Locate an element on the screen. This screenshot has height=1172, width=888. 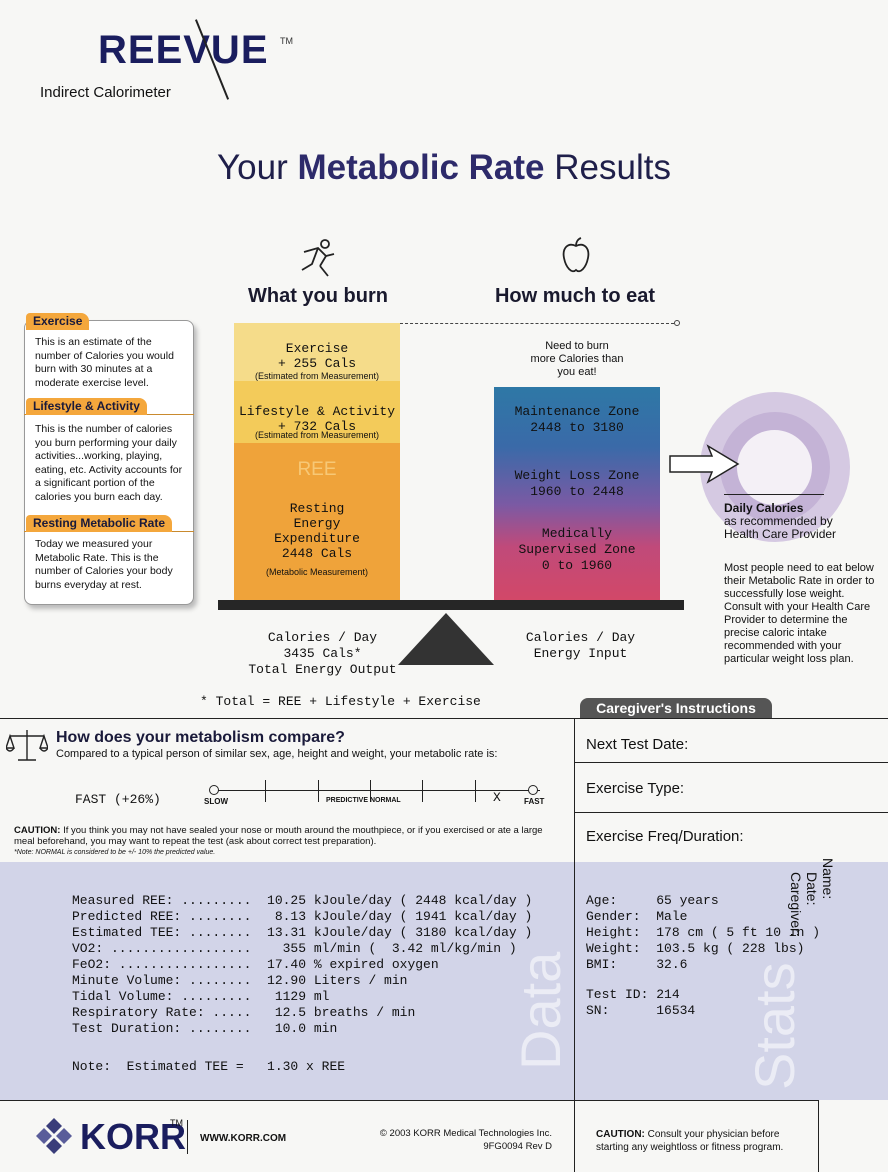
balance-scale-icon is located at coordinates (27, 745).